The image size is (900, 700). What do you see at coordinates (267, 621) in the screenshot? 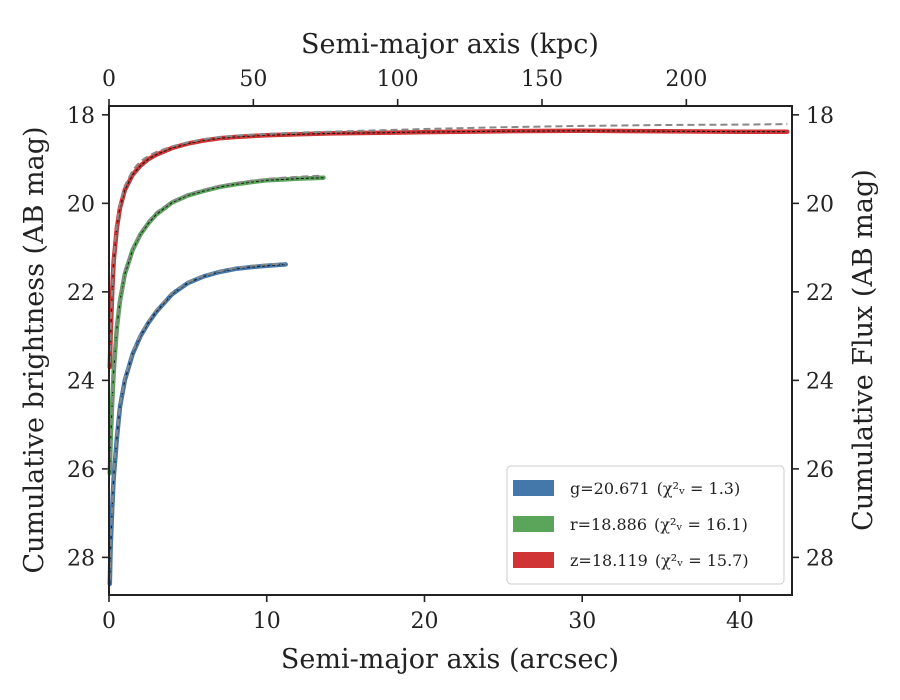
I see `x-tick-label: 10` at bounding box center [267, 621].